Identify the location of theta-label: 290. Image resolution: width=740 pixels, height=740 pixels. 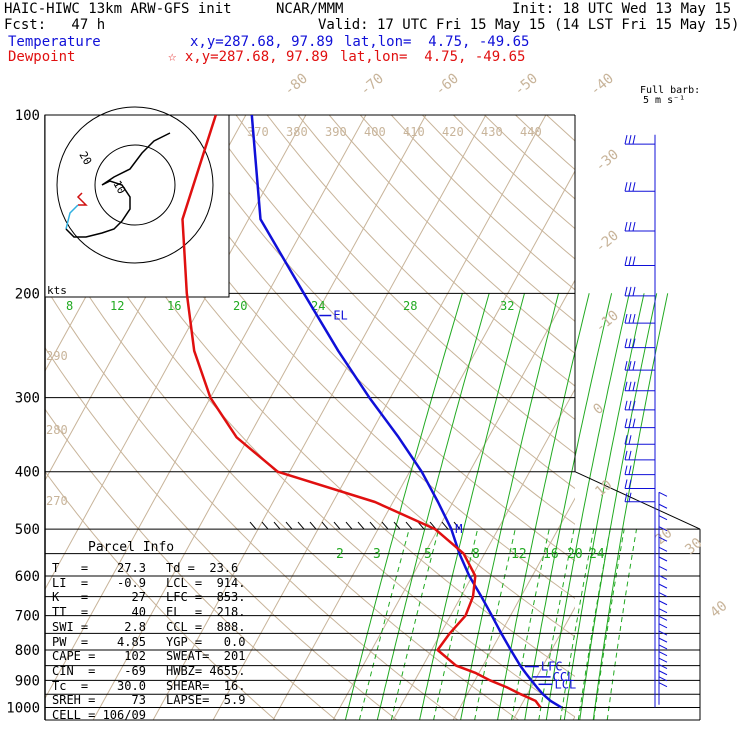
(57, 356).